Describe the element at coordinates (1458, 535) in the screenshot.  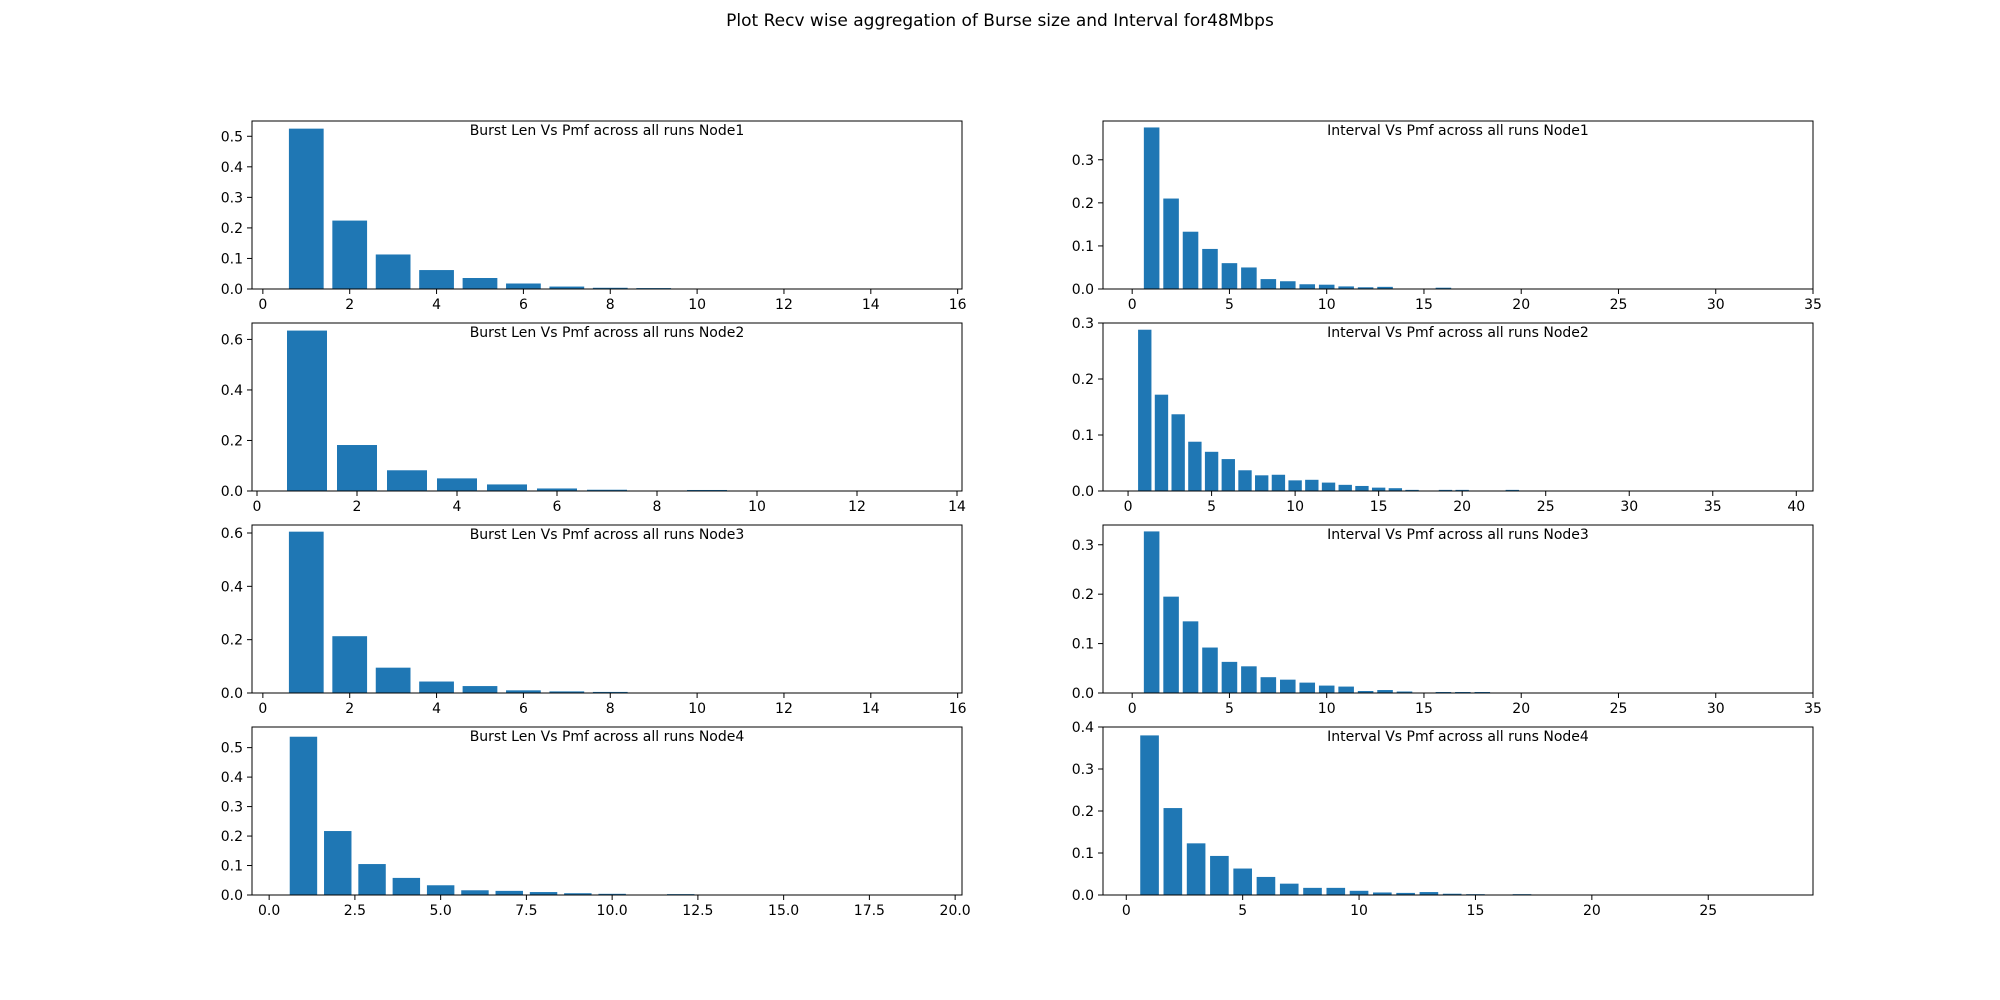
I see `chart-title: Interval Vs Pmf across all runs Node3` at that location.